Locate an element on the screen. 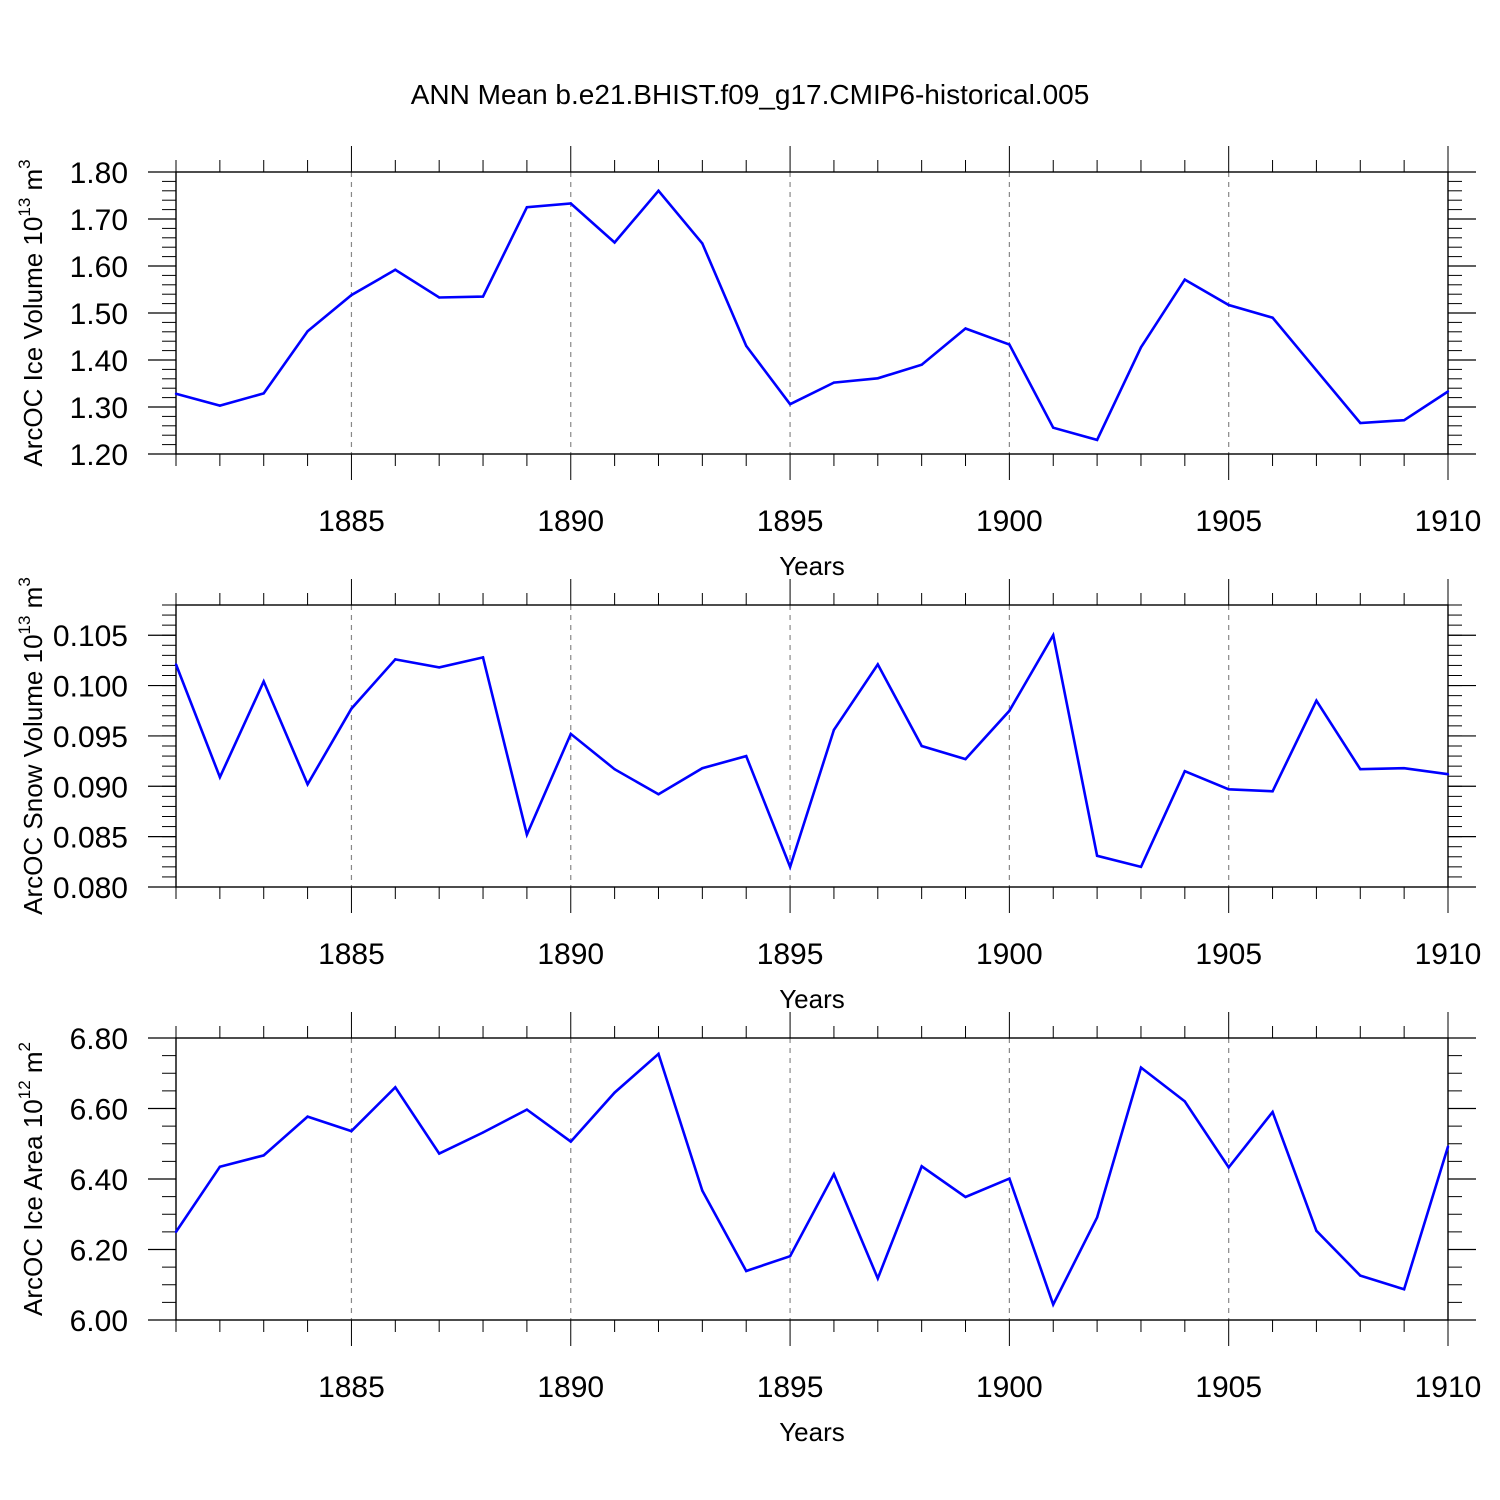 This screenshot has width=1500, height=1500. y-axis-label: ArcOC Snow Volume 1013 m3 is located at coordinates (31, 746).